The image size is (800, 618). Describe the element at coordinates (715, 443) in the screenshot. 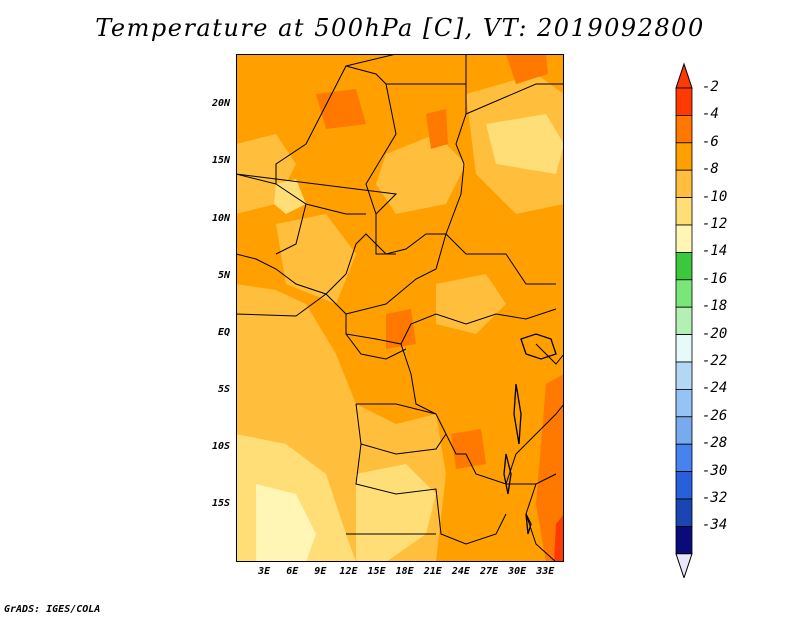

I see `colorbar-tick-label: -28` at that location.